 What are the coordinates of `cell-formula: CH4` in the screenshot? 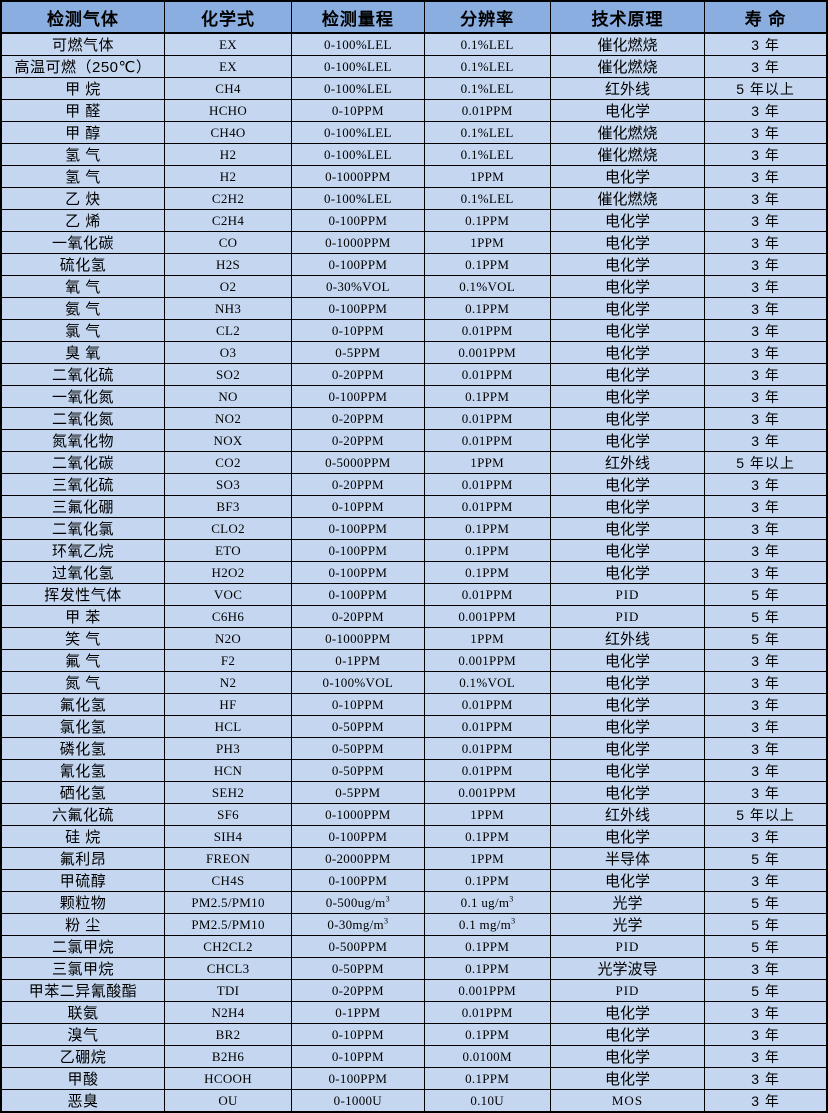 It's located at (228, 88).